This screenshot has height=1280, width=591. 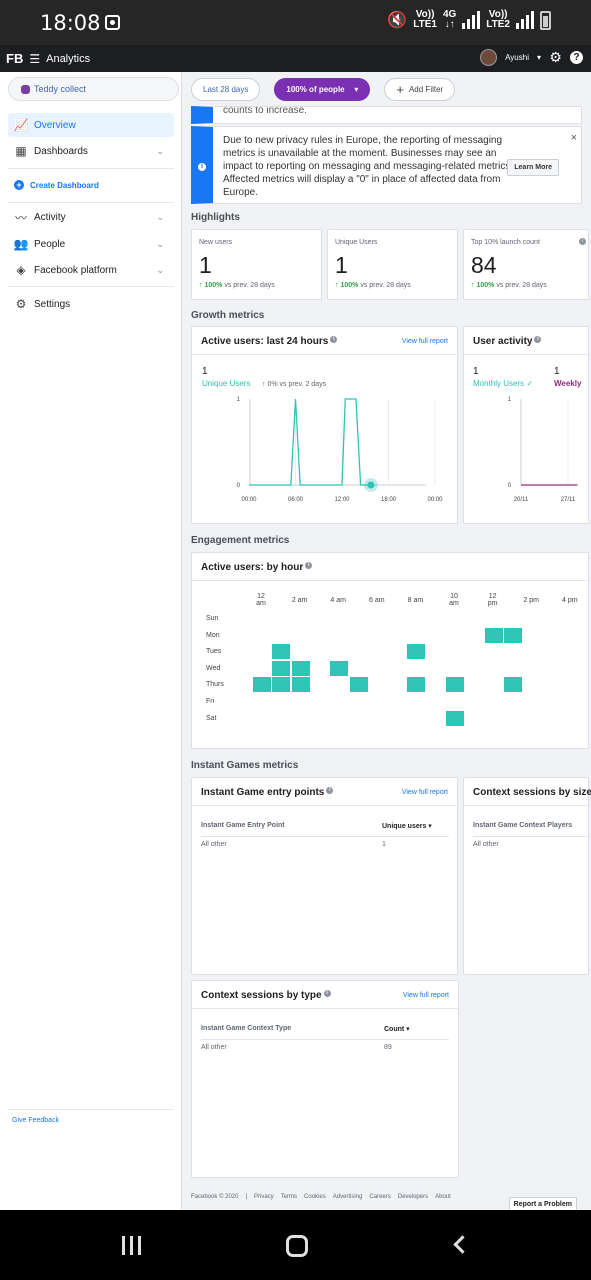 What do you see at coordinates (91, 270) in the screenshot?
I see `sidebar-item-facebook-platform: ◈ Facebook platform ⌄` at bounding box center [91, 270].